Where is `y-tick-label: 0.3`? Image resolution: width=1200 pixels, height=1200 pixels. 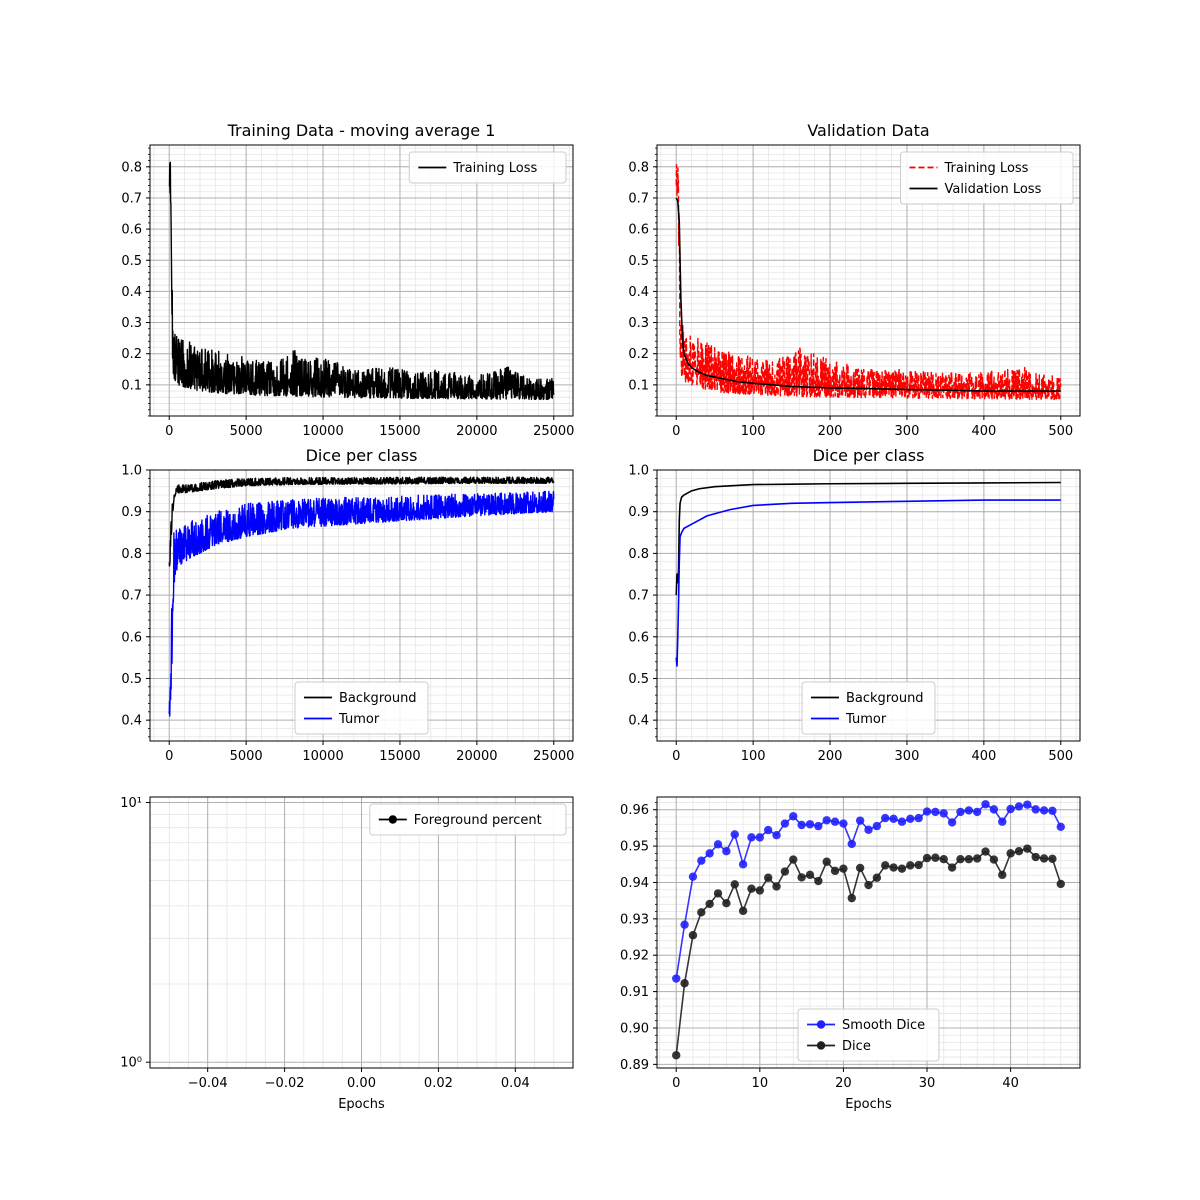
y-tick-label: 0.3 is located at coordinates (638, 323).